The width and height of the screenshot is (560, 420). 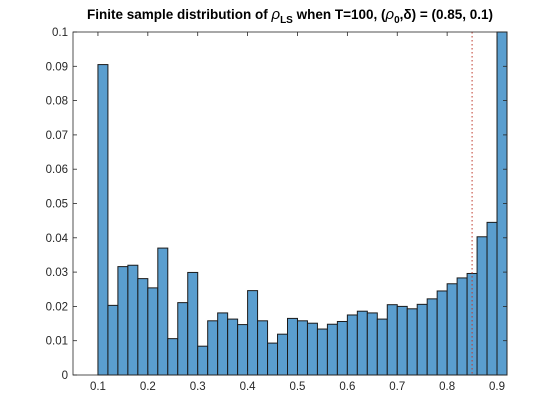 What do you see at coordinates (65, 376) in the screenshot?
I see `y-tick-label: 0` at bounding box center [65, 376].